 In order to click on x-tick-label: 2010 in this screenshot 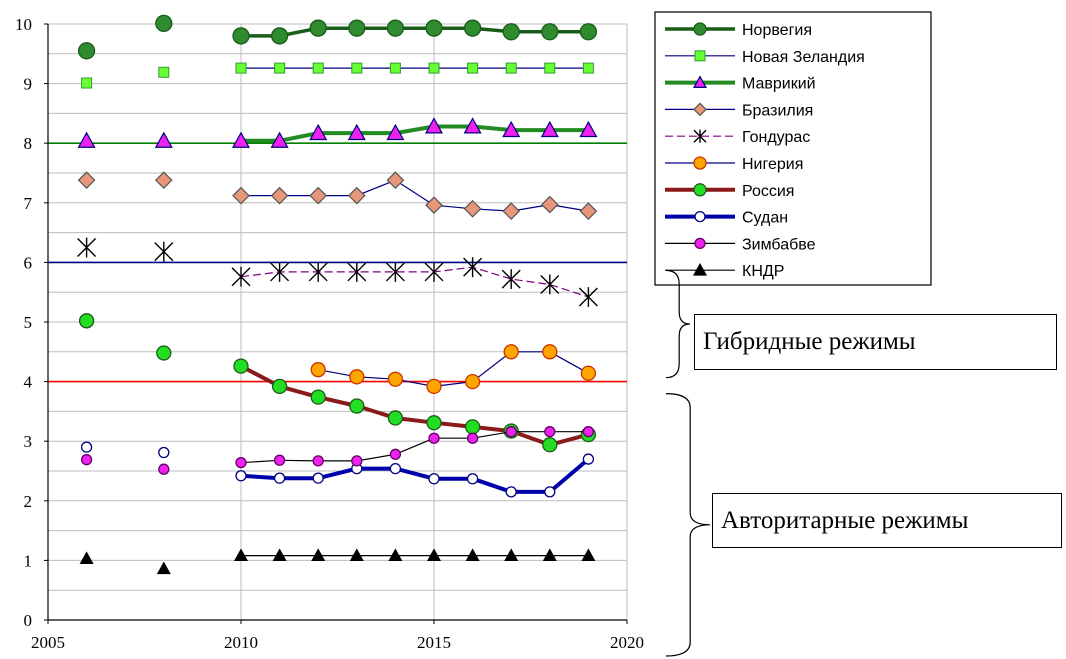, I will do `click(241, 642)`.